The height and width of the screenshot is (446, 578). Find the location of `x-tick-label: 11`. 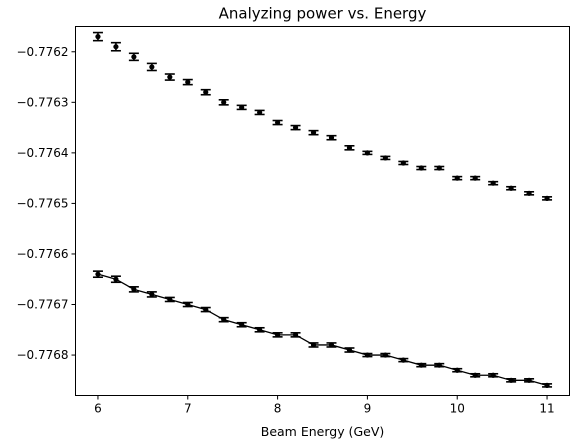

x-tick-label: 11 is located at coordinates (546, 409).